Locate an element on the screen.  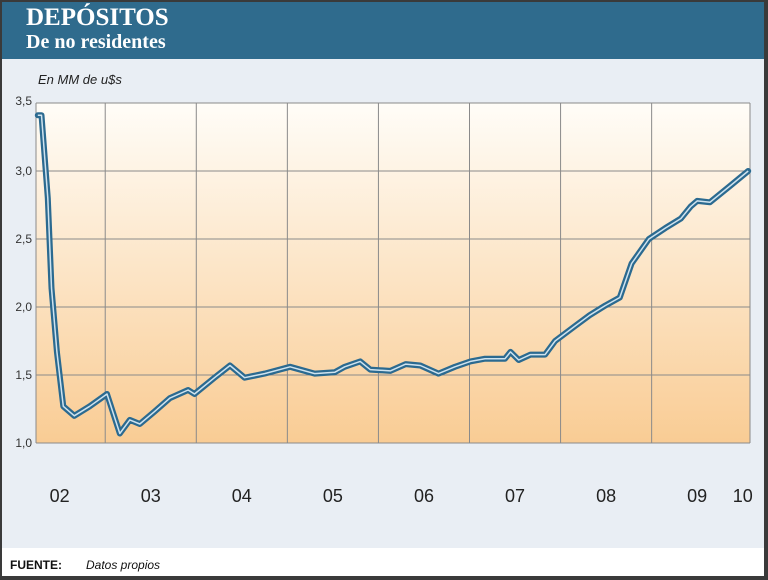
y-tick-label: 2,5 is located at coordinates (23, 239).